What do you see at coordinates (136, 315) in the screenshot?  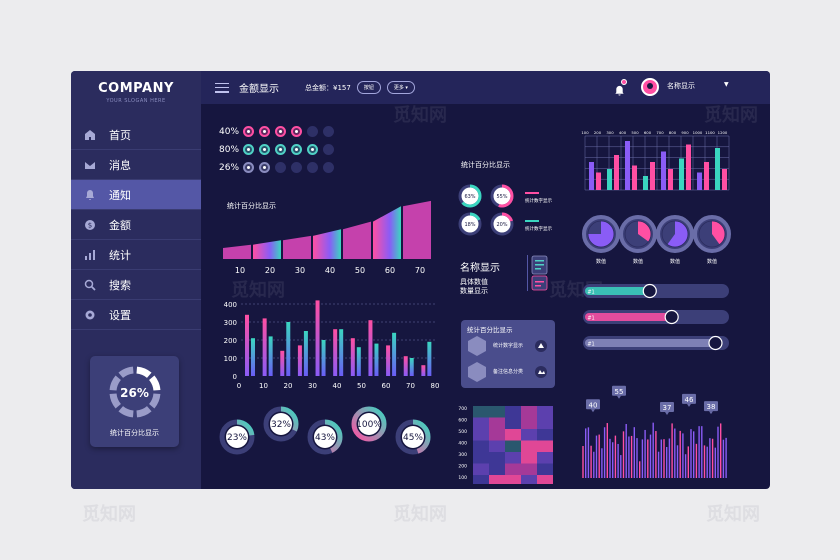 I see `sidebar-item-6: 设置` at bounding box center [136, 315].